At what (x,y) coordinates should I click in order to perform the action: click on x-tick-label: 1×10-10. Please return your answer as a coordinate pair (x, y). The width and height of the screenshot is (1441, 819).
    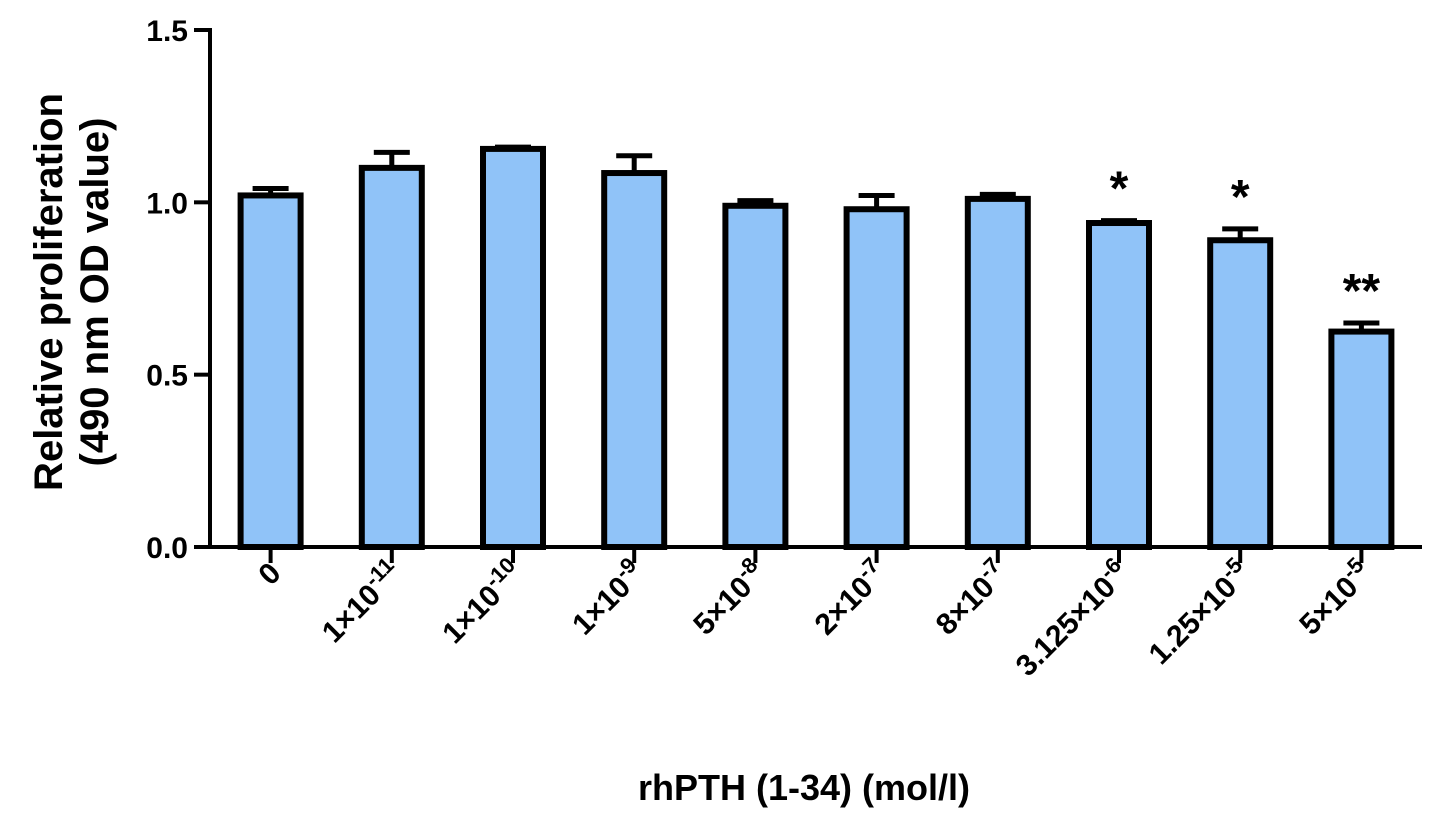
    Looking at the image, I should click on (481, 601).